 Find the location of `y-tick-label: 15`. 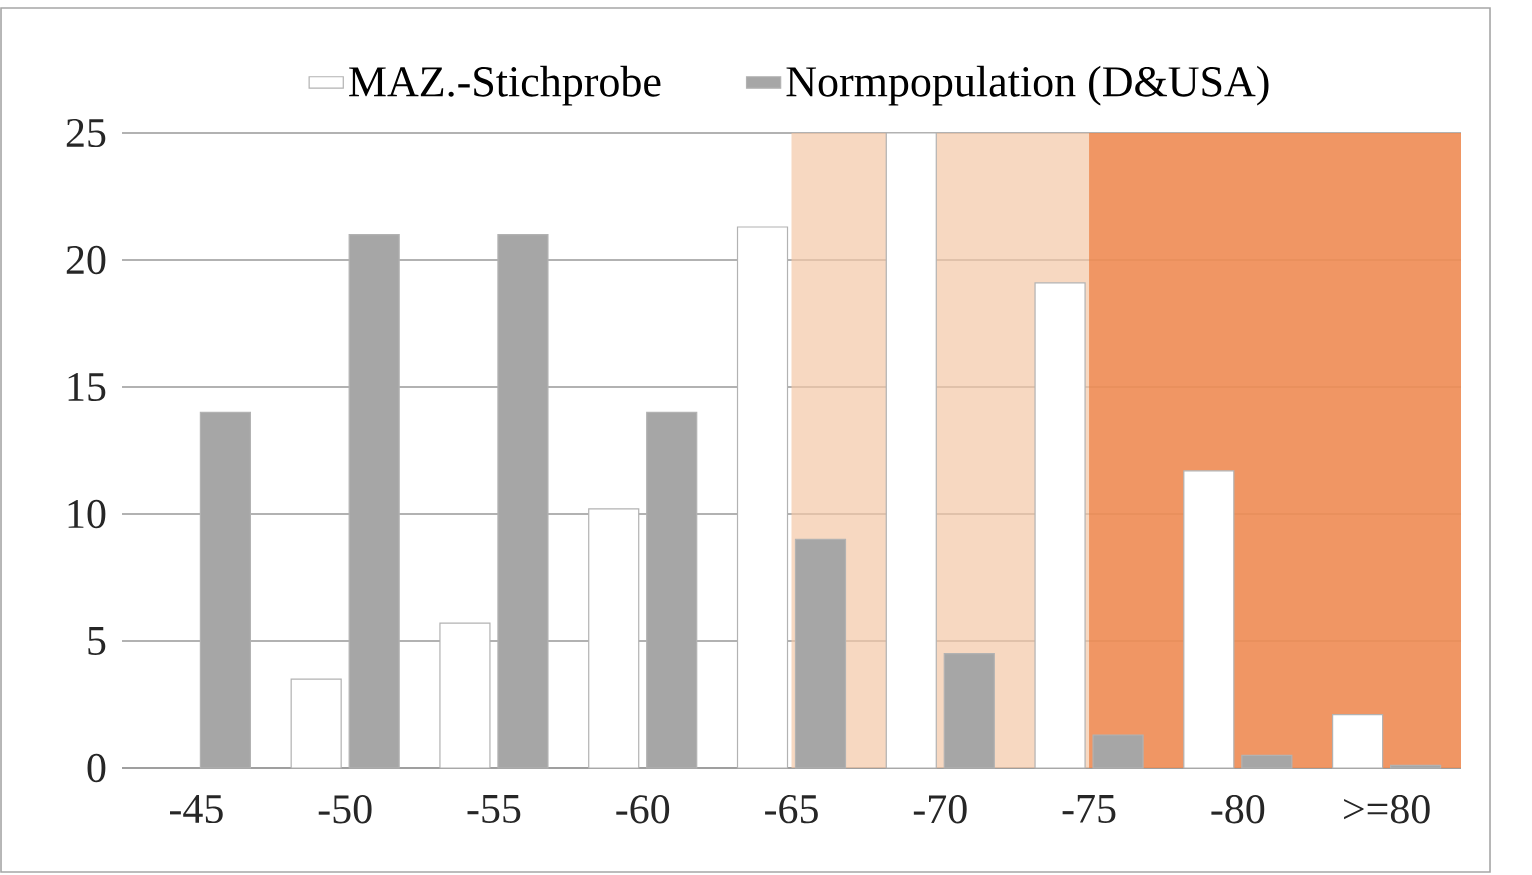

y-tick-label: 15 is located at coordinates (87, 387).